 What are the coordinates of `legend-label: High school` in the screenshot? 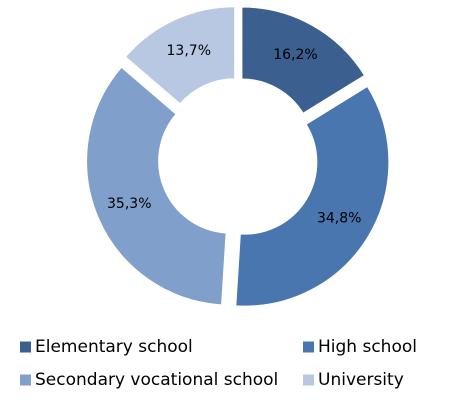 It's located at (367, 347).